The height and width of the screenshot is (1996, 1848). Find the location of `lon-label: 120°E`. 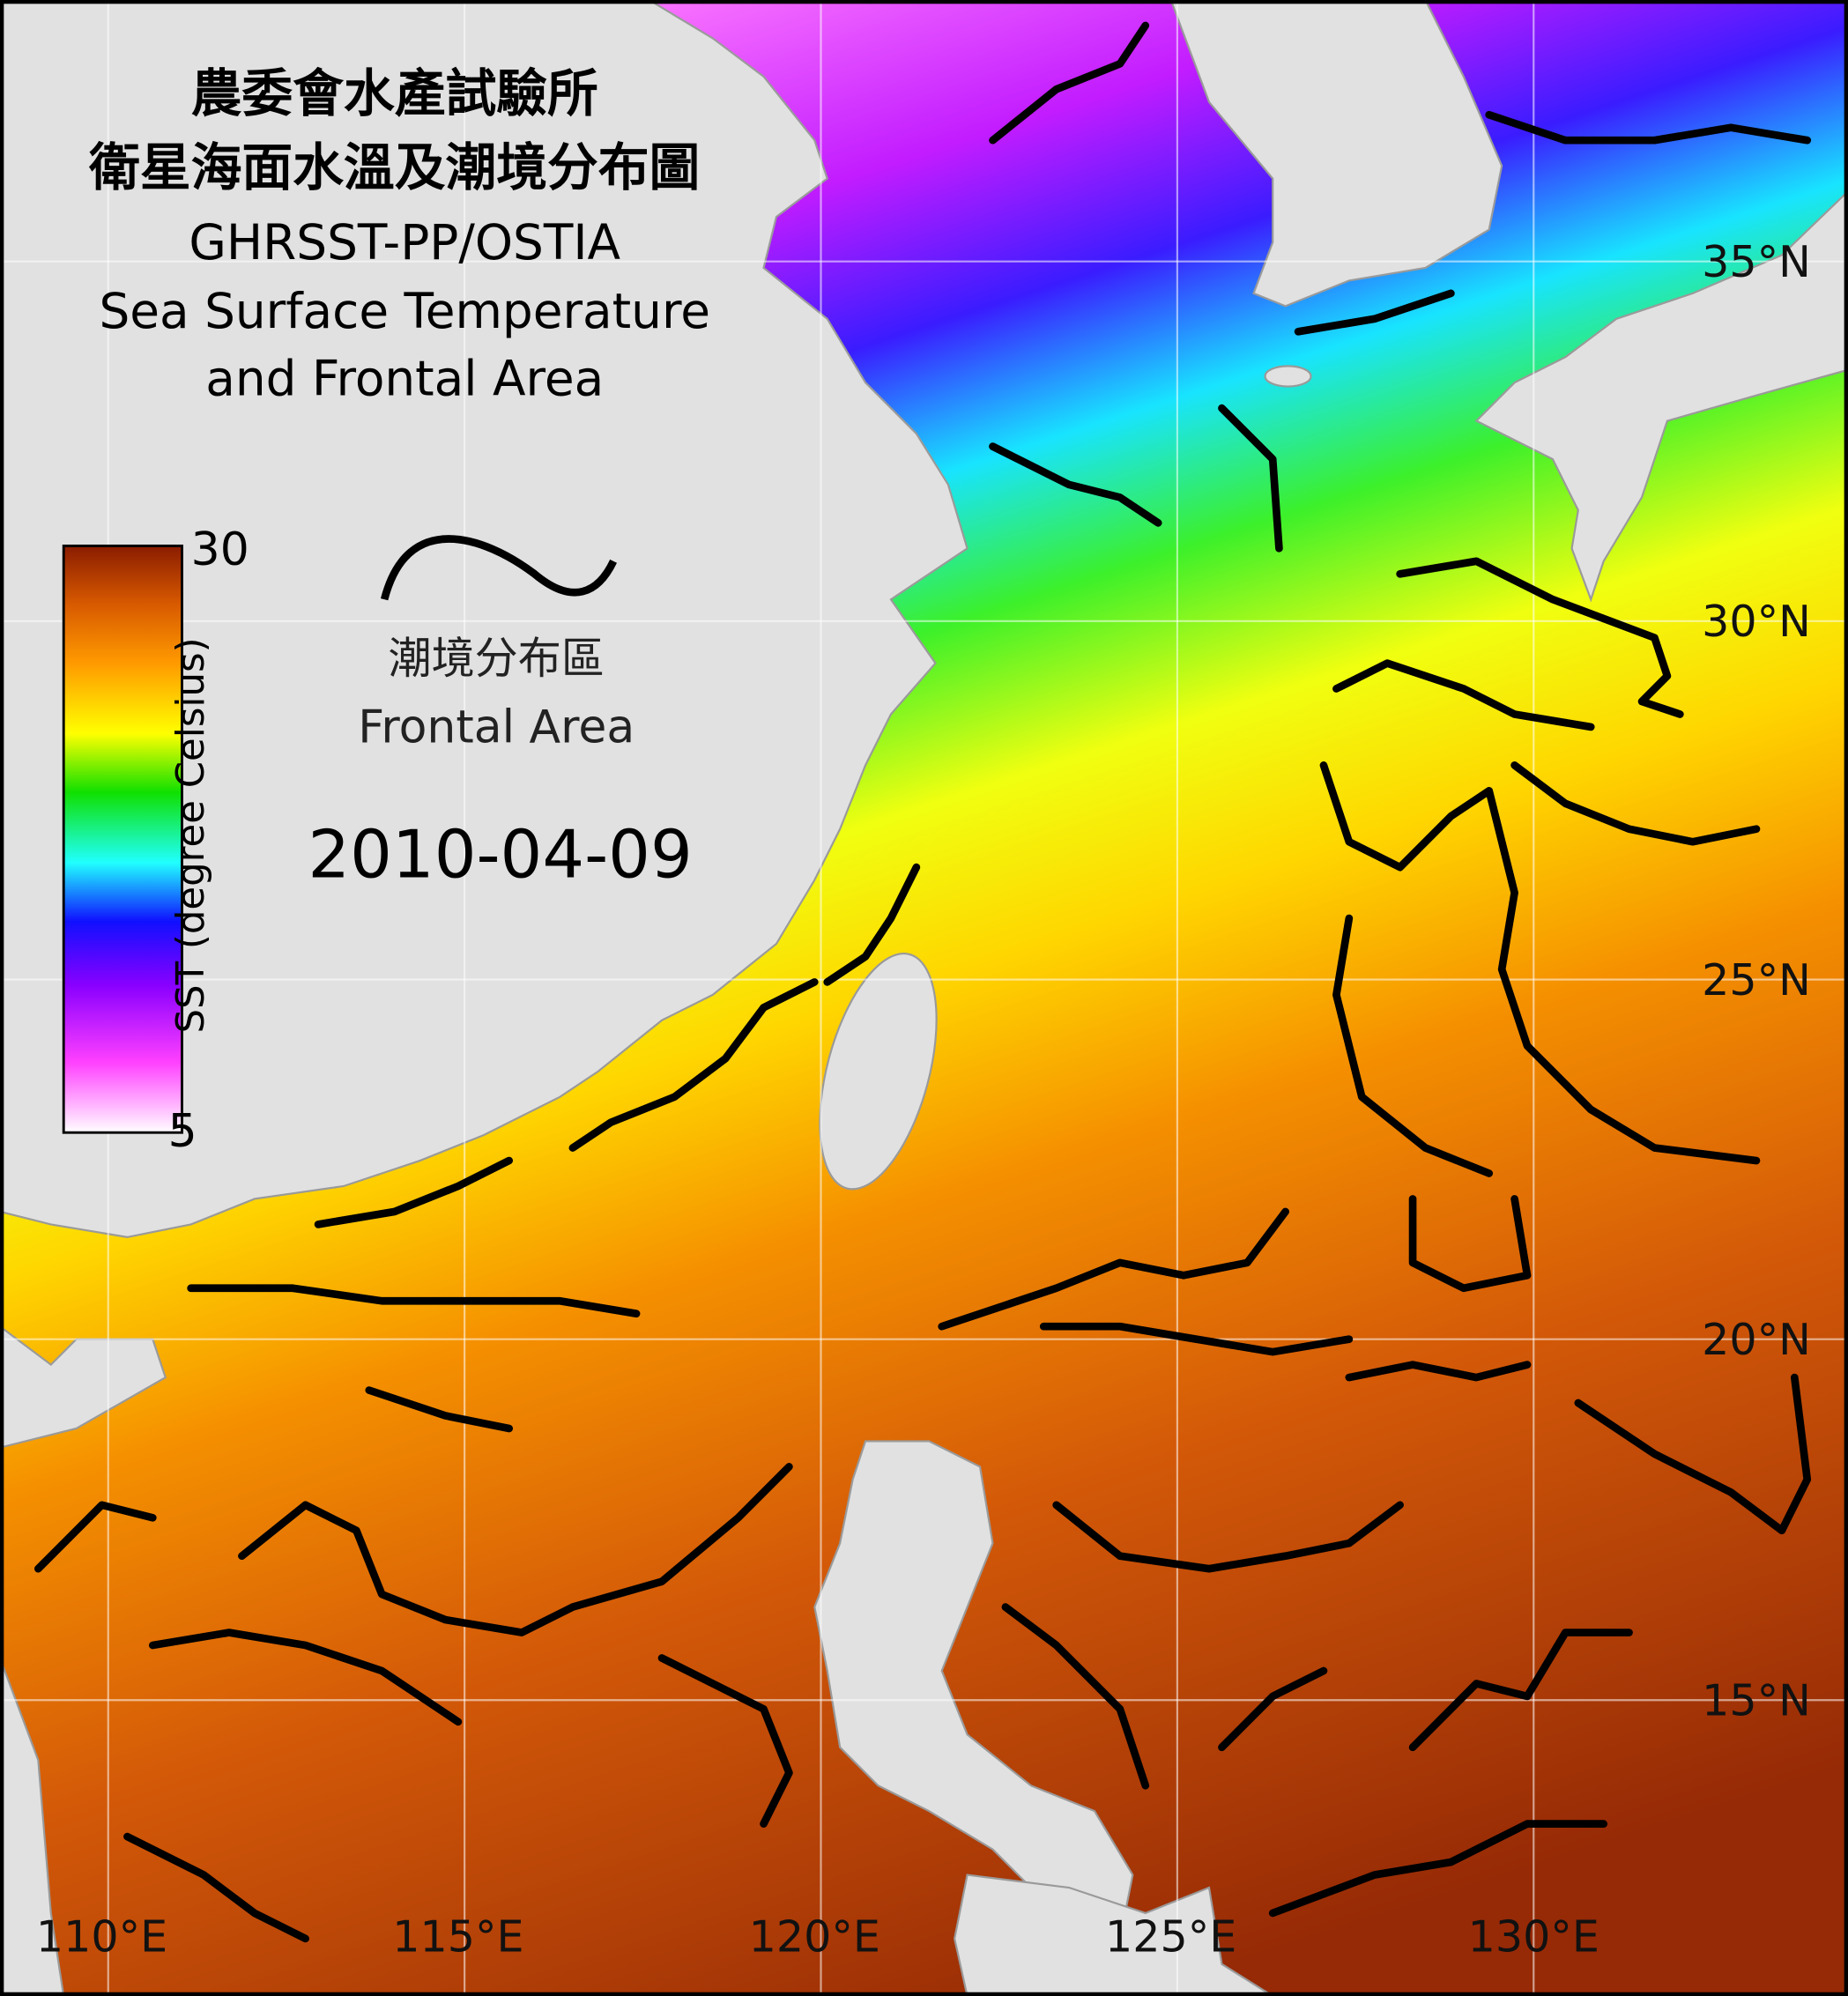

lon-label: 120°E is located at coordinates (814, 1936).